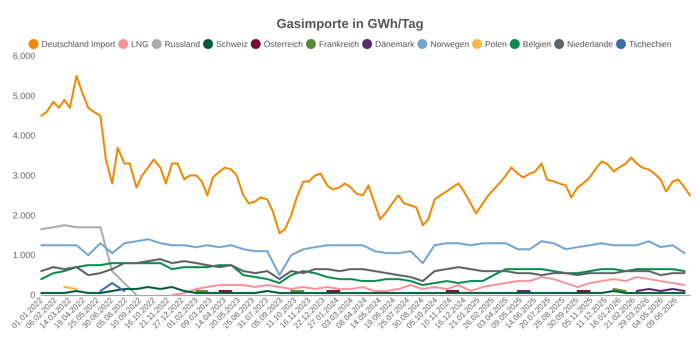 The height and width of the screenshot is (349, 700). I want to click on y-tick-label: 0, so click(33, 295).